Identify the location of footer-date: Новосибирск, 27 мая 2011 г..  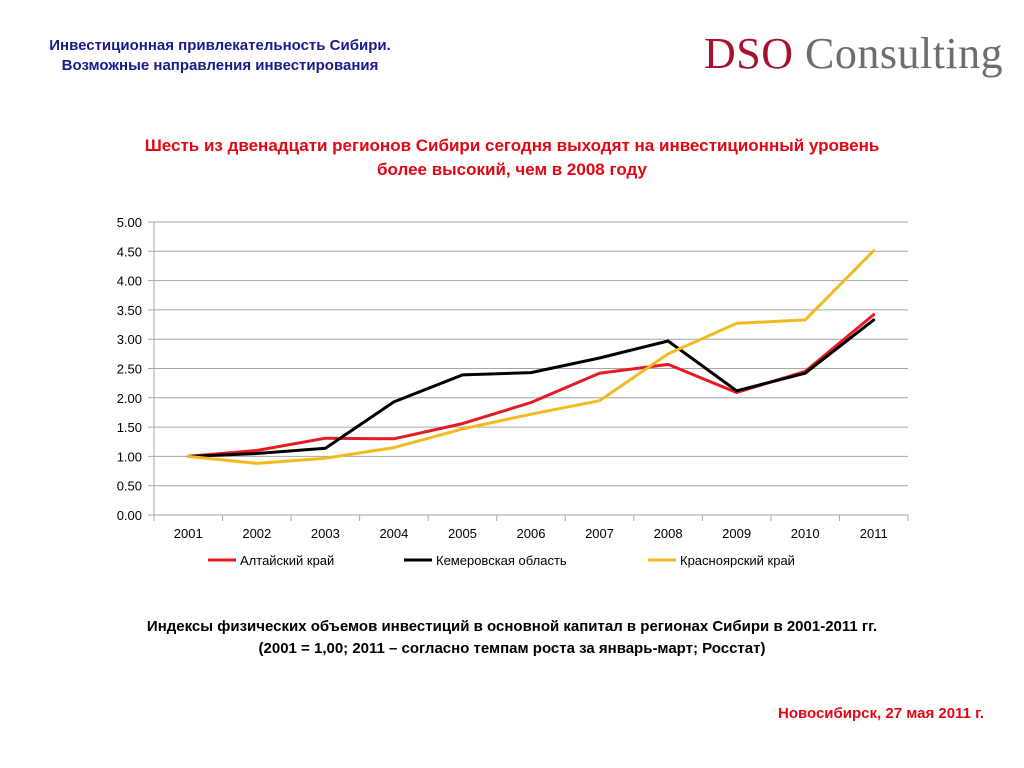
(880, 713).